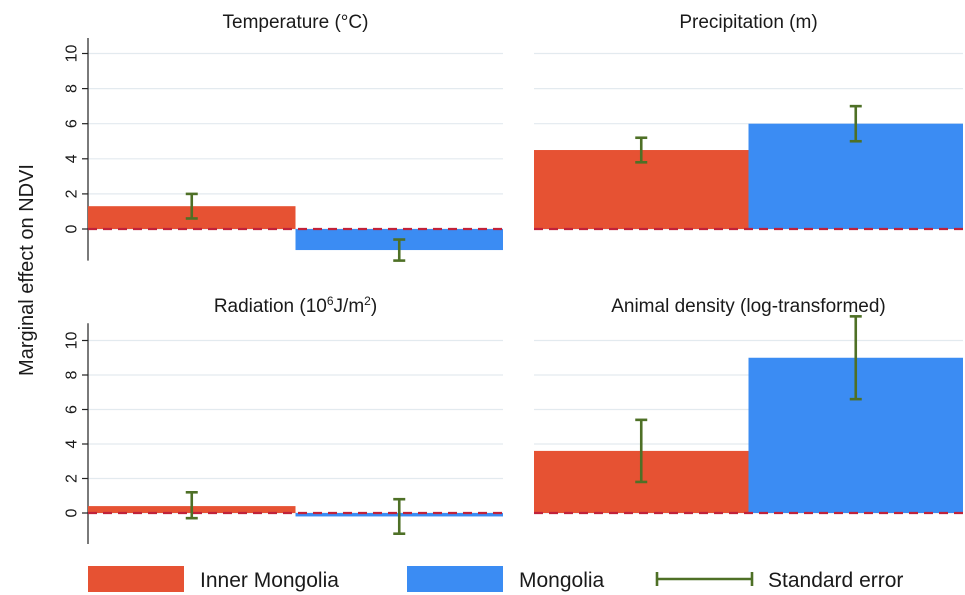  Describe the element at coordinates (269, 580) in the screenshot. I see `legend-label-inner-mongolia: Inner Mongolia` at that location.